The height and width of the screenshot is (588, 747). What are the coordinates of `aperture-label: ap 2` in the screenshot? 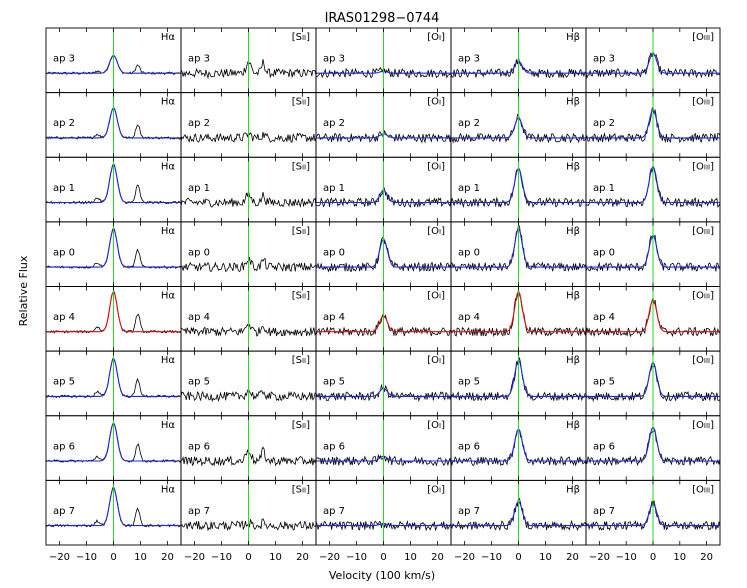 It's located at (334, 123).